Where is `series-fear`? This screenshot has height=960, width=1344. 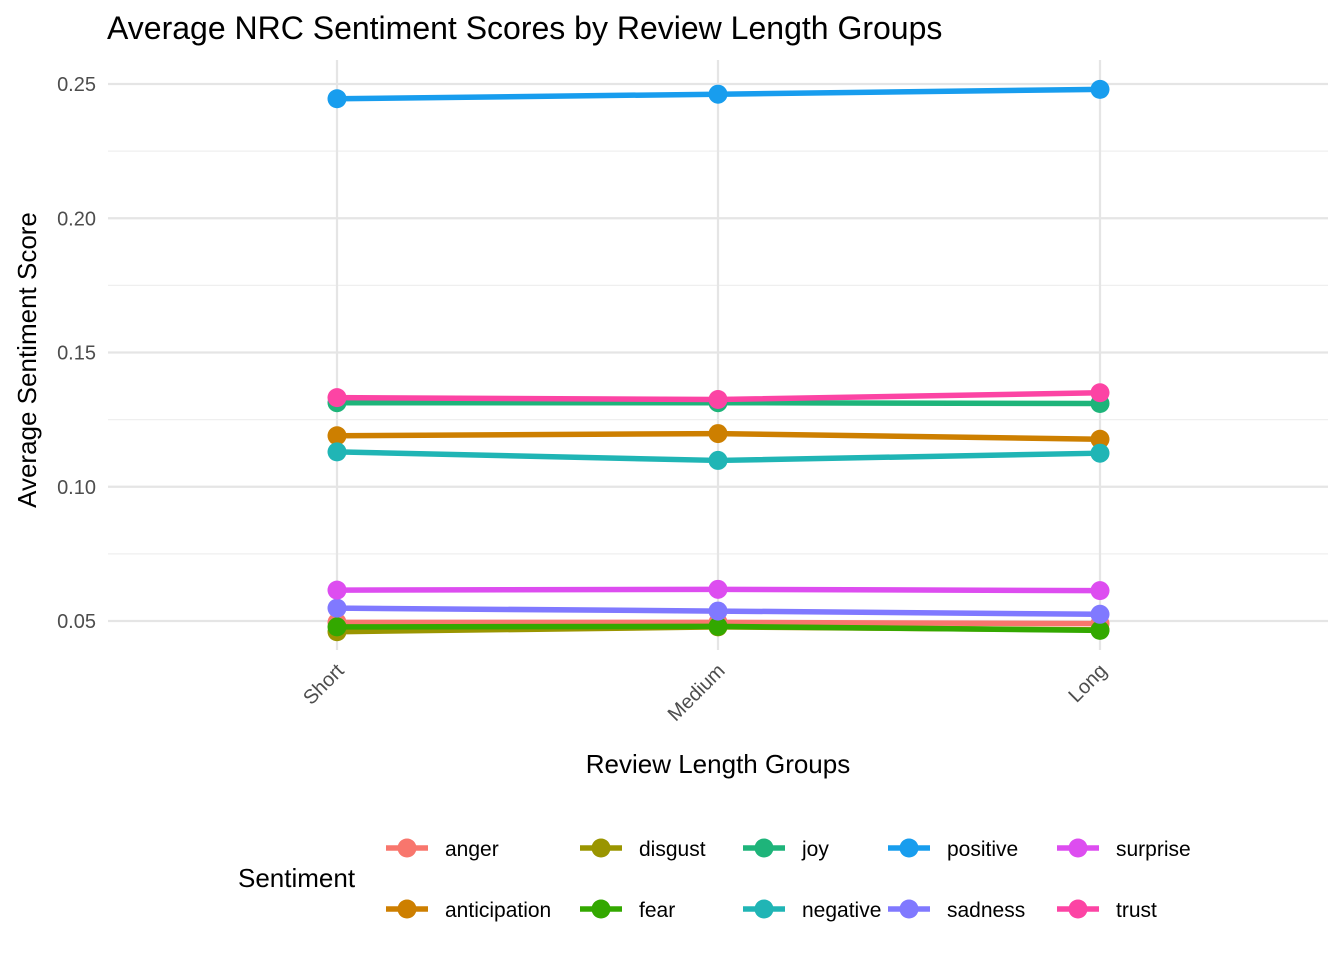 series-fear is located at coordinates (718, 628).